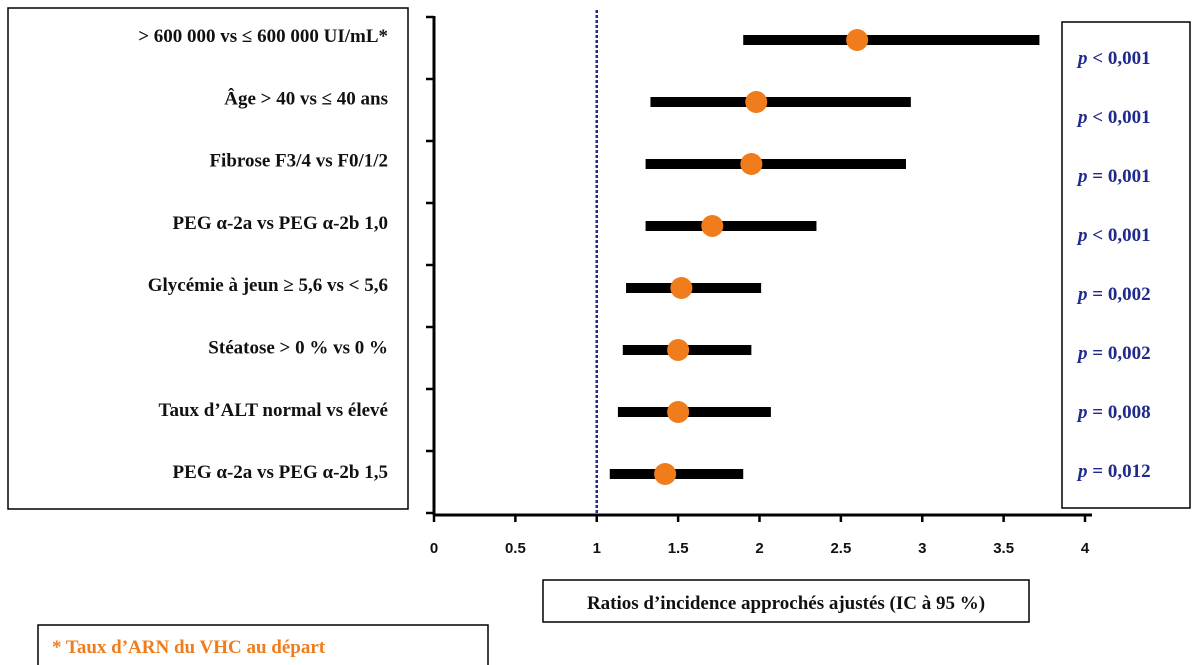 The image size is (1196, 665). What do you see at coordinates (597, 548) in the screenshot?
I see `x-tick-label: 1` at bounding box center [597, 548].